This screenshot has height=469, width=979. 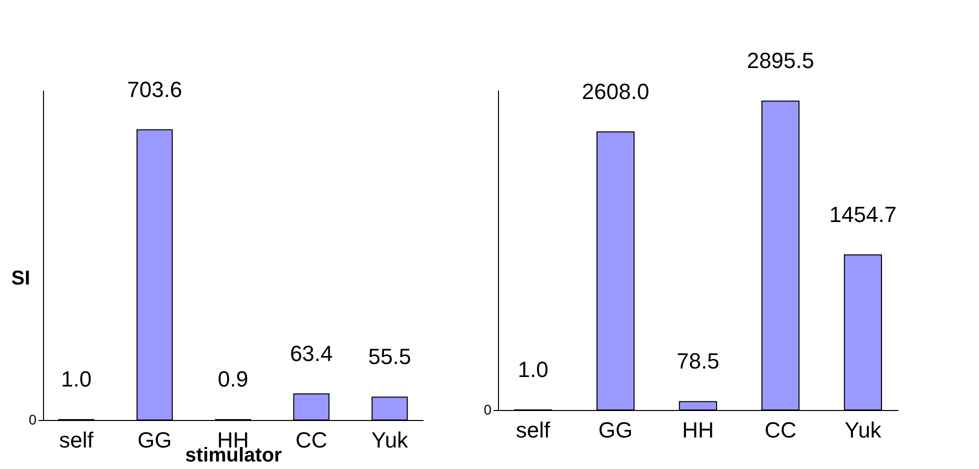 I want to click on data-label: 2895.5, so click(x=780, y=61).